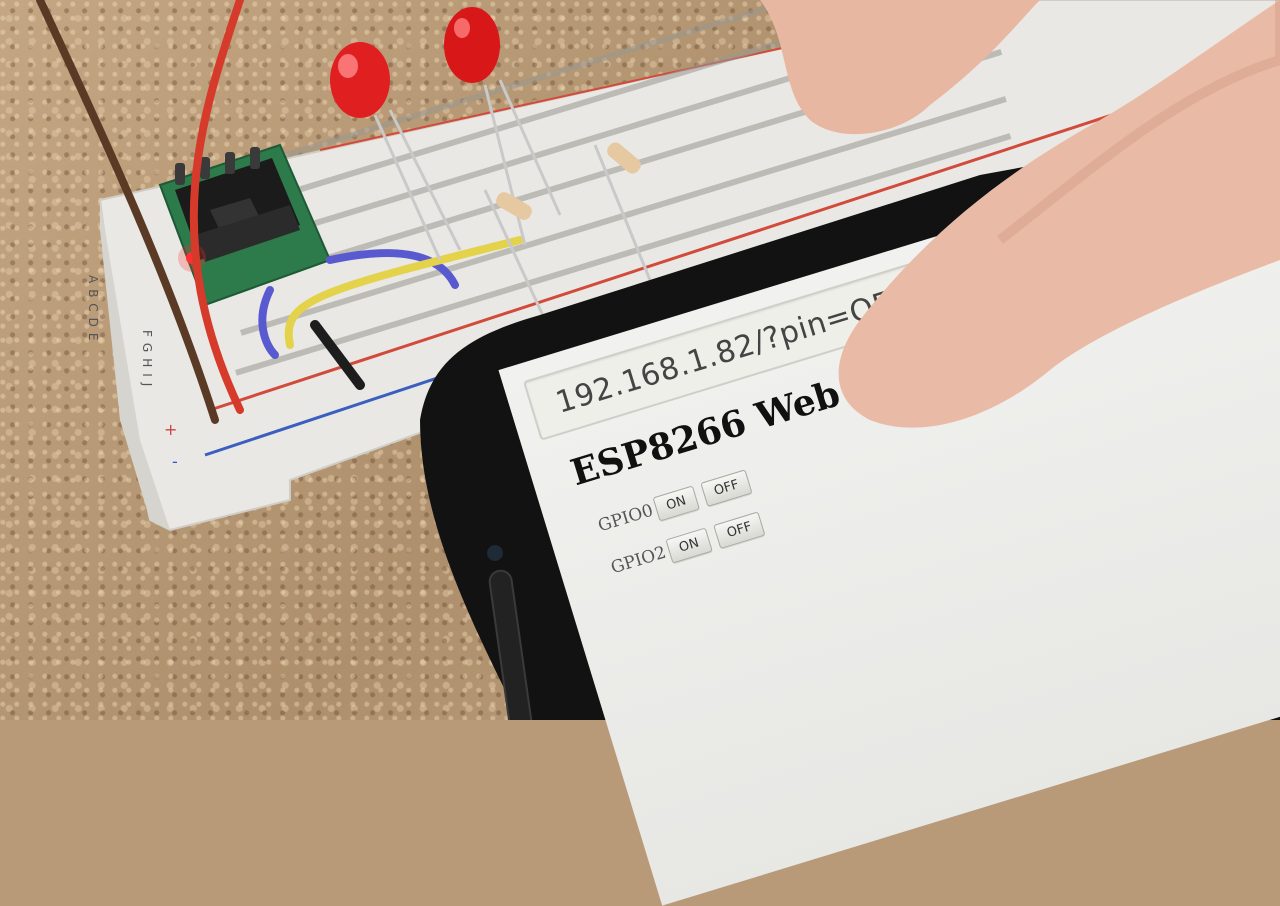 The height and width of the screenshot is (906, 1280). What do you see at coordinates (638, 560) in the screenshot?
I see `gpio2-label: GPIO2` at bounding box center [638, 560].